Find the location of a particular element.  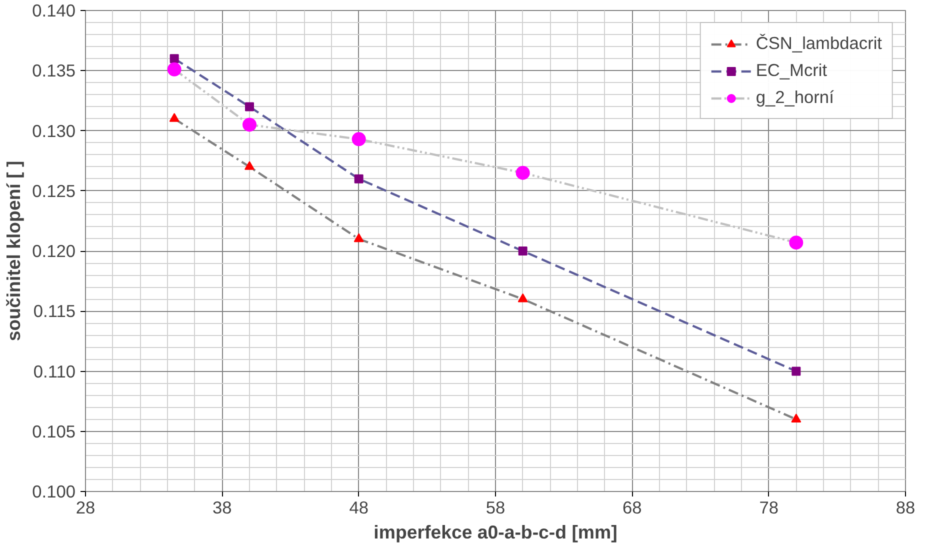

y-tick-label: 0.130 is located at coordinates (54, 130).